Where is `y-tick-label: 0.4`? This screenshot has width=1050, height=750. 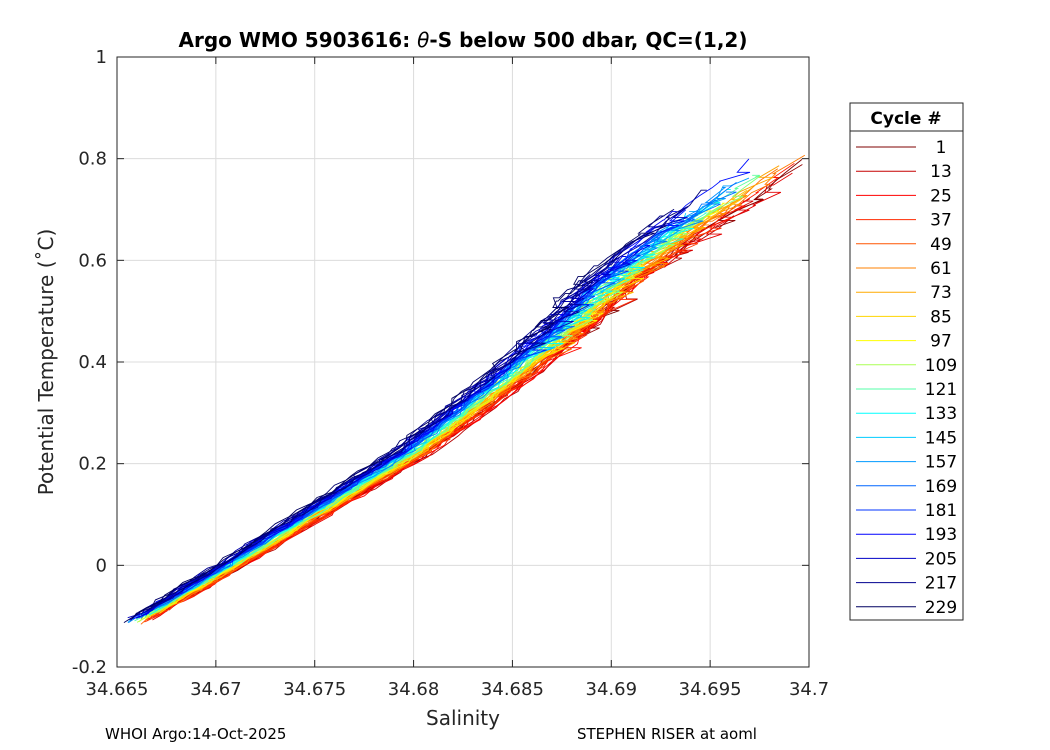
y-tick-label: 0.4 is located at coordinates (92, 362).